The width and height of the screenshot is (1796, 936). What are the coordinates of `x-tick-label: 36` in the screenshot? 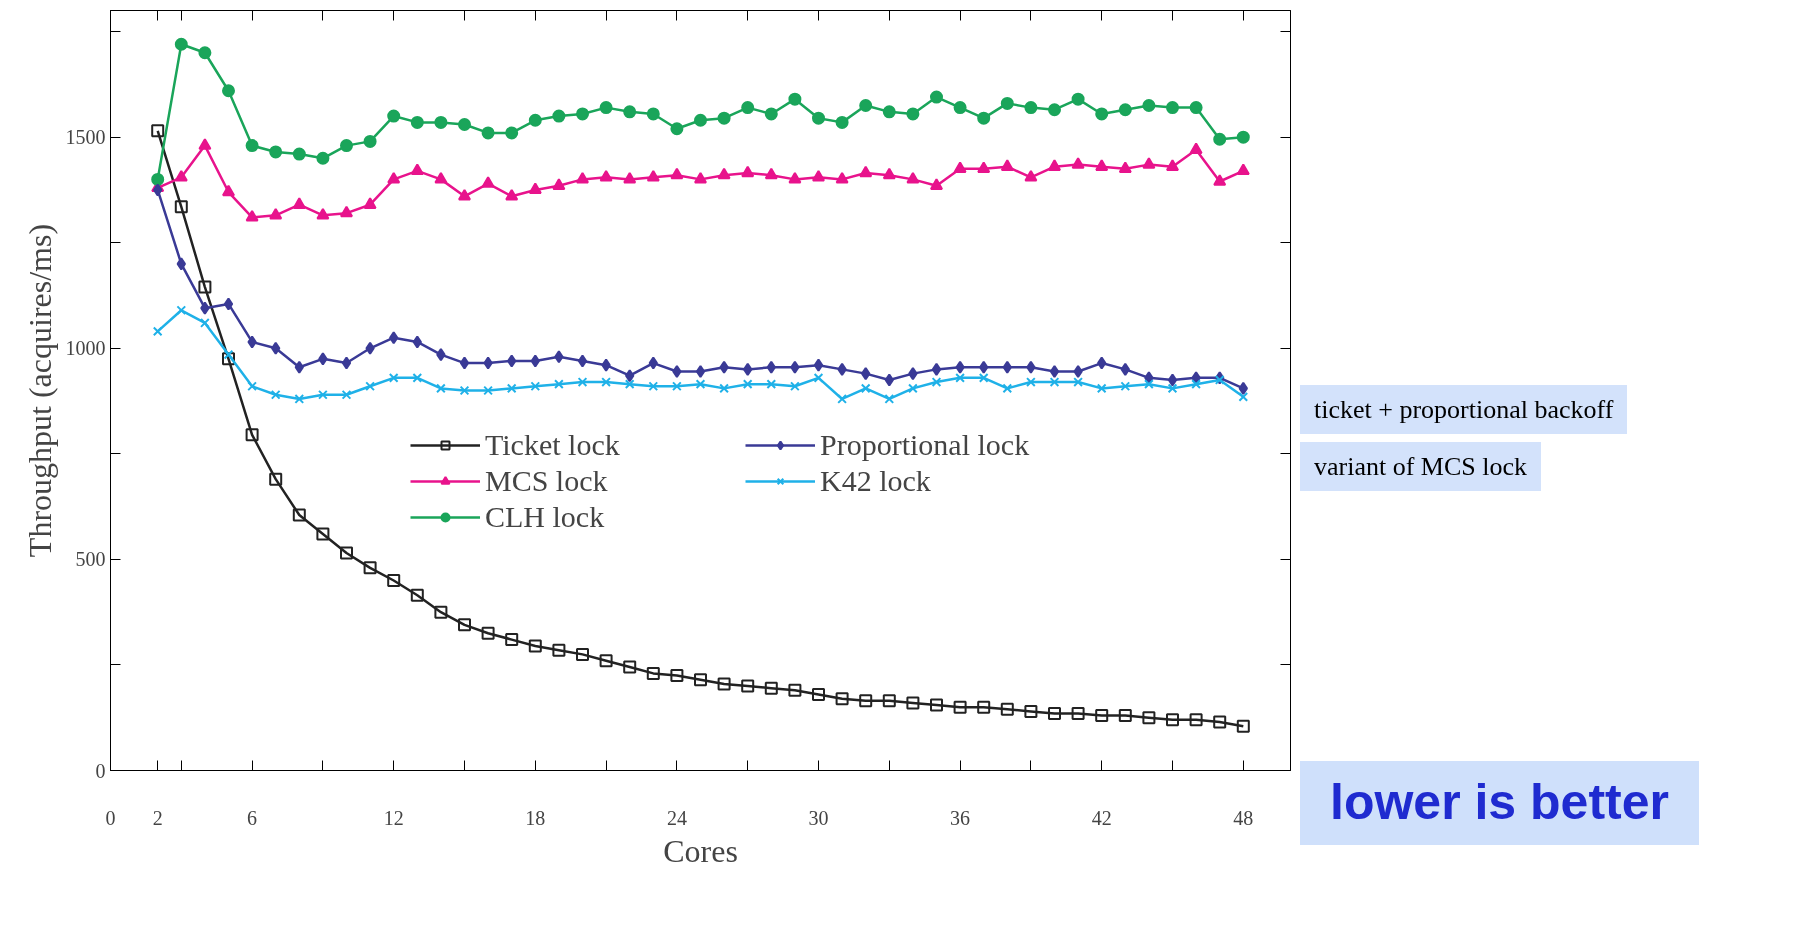 It's located at (960, 817).